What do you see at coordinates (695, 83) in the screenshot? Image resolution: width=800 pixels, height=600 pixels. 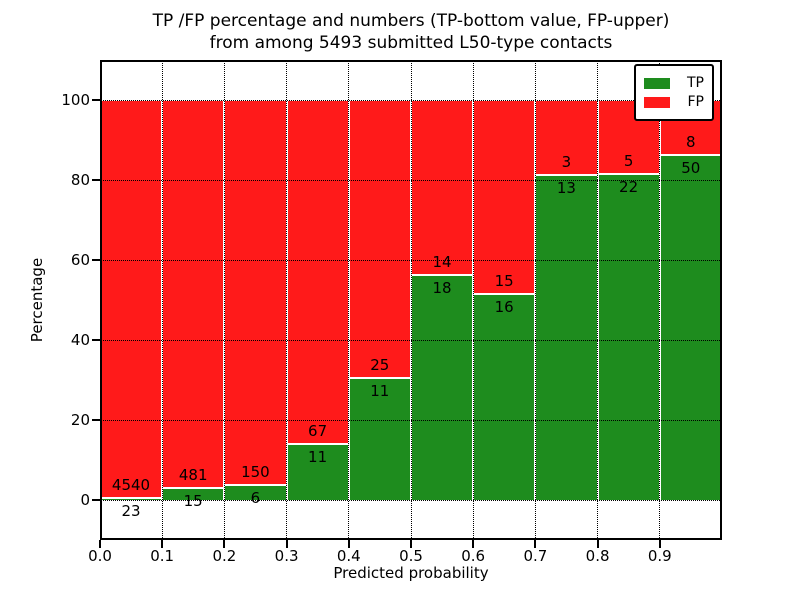 I see `tp-legend-label: TP` at bounding box center [695, 83].